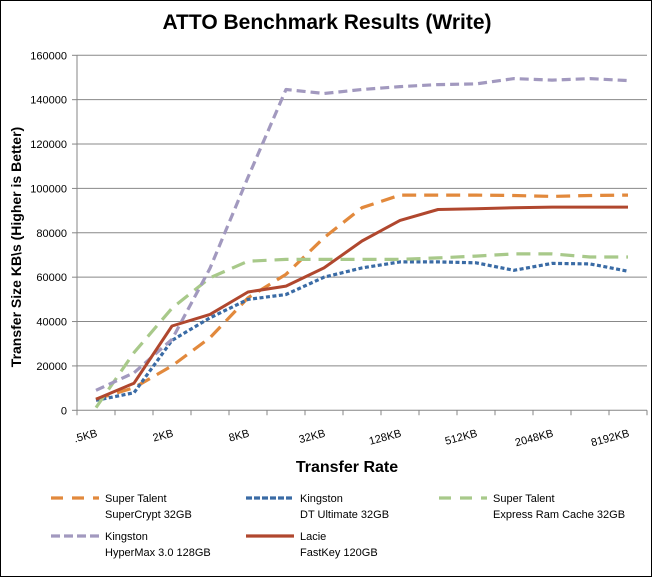  Describe the element at coordinates (313, 537) in the screenshot. I see `legend-label-line1: Lacie` at that location.